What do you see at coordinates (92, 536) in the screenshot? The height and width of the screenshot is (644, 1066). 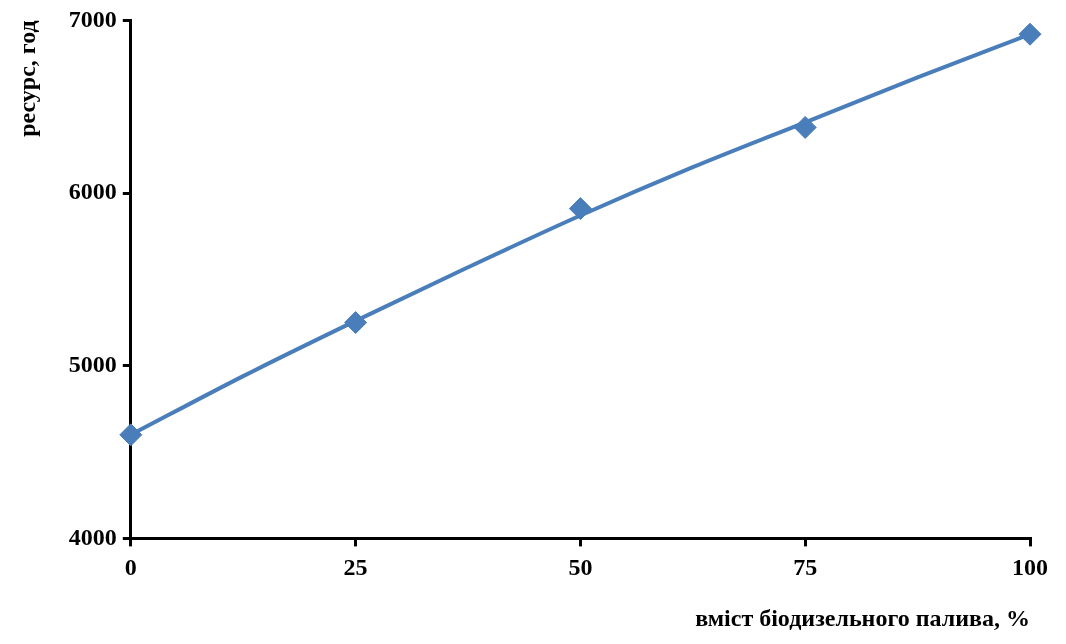 I see `y-tick-label: 4000` at bounding box center [92, 536].